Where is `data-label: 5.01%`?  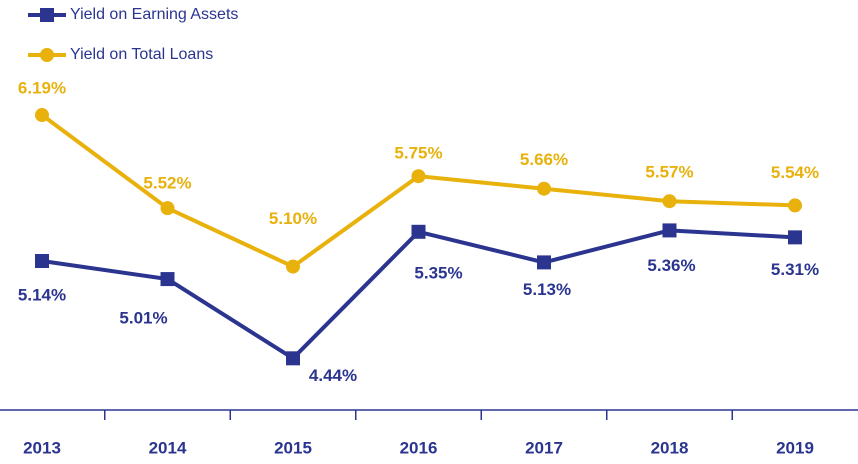
data-label: 5.01% is located at coordinates (143, 318).